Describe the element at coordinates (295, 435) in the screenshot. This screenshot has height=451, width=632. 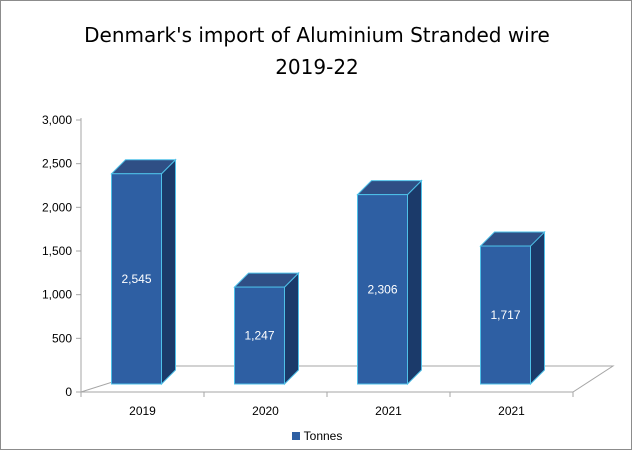
I see `legend-swatch` at that location.